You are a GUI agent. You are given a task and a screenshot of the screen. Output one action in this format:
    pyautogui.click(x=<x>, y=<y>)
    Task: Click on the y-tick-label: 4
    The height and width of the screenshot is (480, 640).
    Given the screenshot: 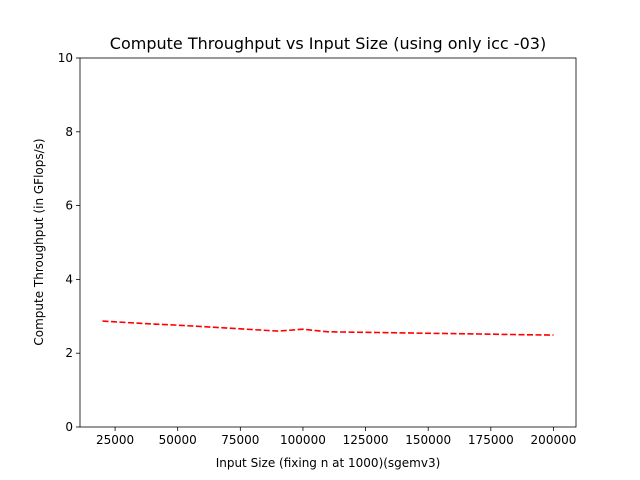 What is the action you would take?
    pyautogui.click(x=69, y=279)
    